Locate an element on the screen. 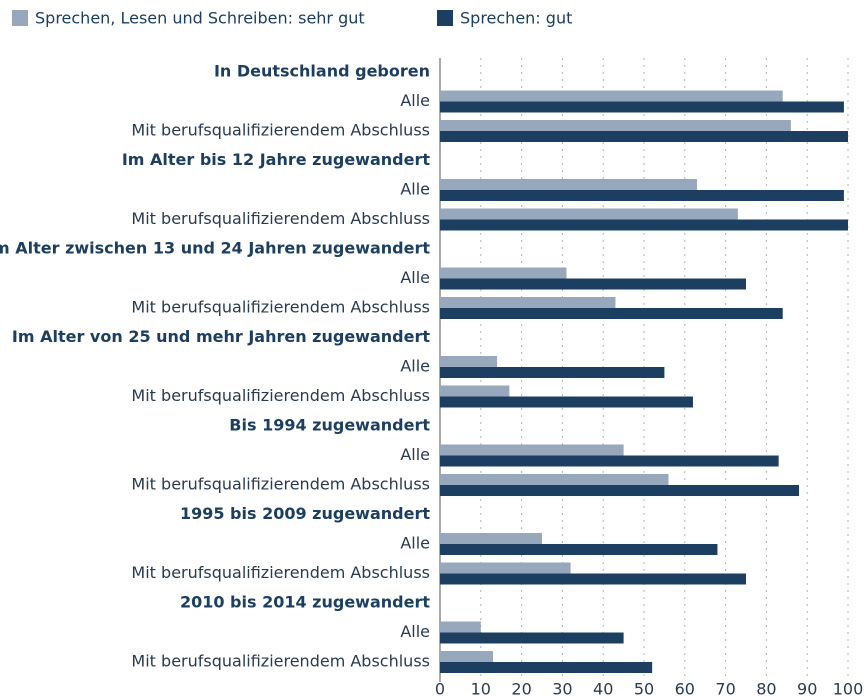 This screenshot has width=866, height=698. group-header: Bis 1994 zugewandert is located at coordinates (329, 425).